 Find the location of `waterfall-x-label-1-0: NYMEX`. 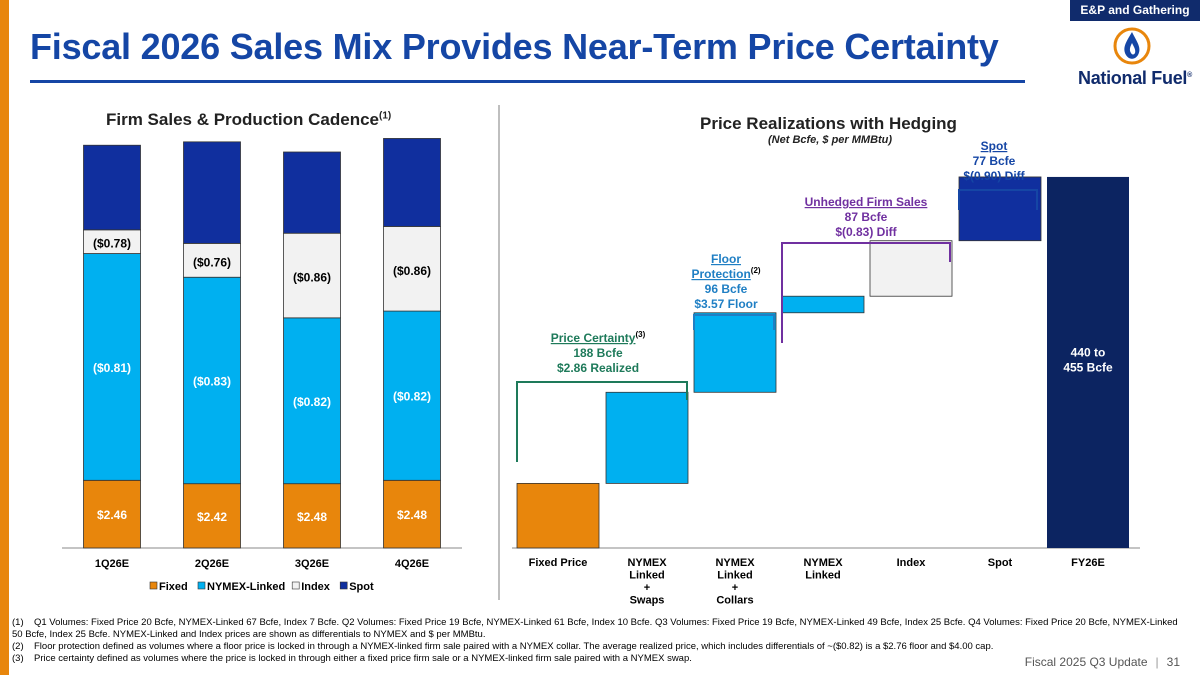

waterfall-x-label-1-0: NYMEX is located at coordinates (647, 563).